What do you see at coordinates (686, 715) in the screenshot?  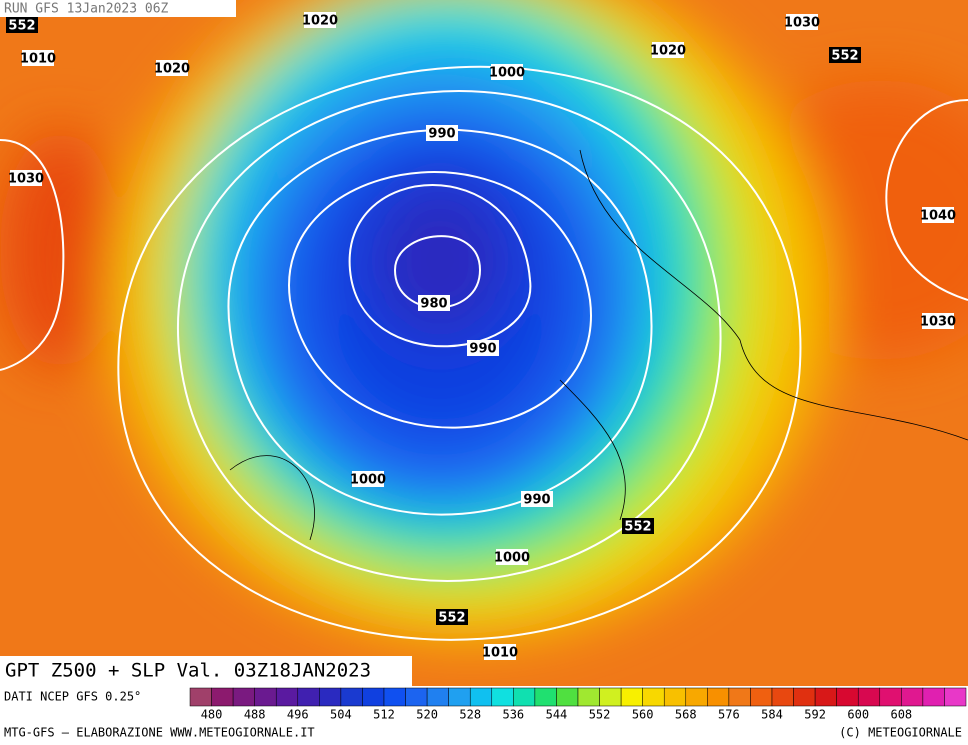 I see `legend-label: 568` at bounding box center [686, 715].